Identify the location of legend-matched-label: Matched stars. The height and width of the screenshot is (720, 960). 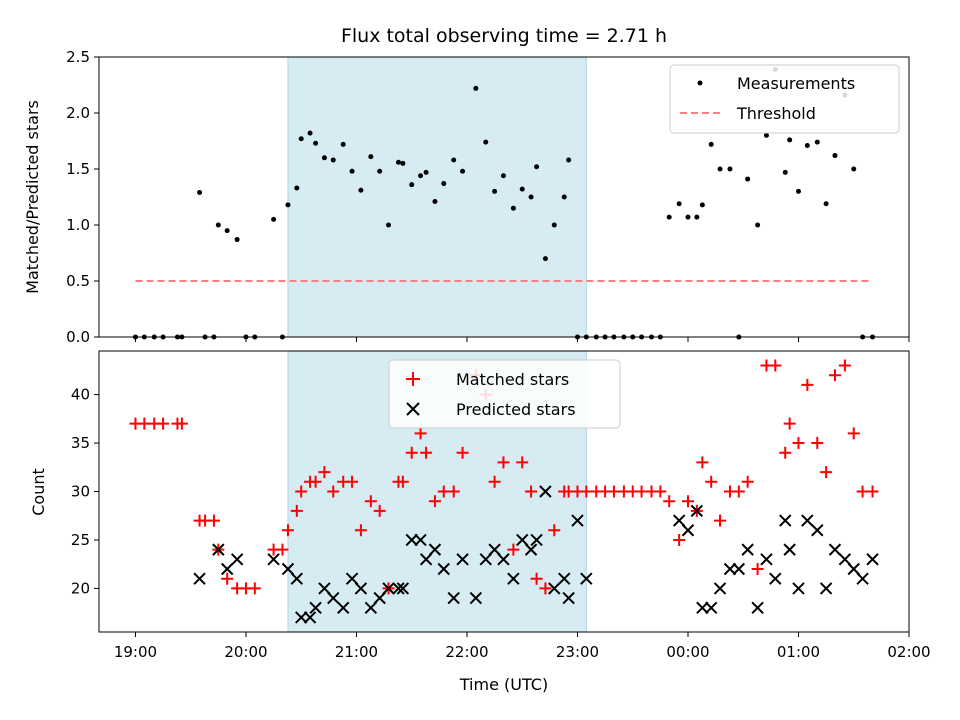
(512, 379).